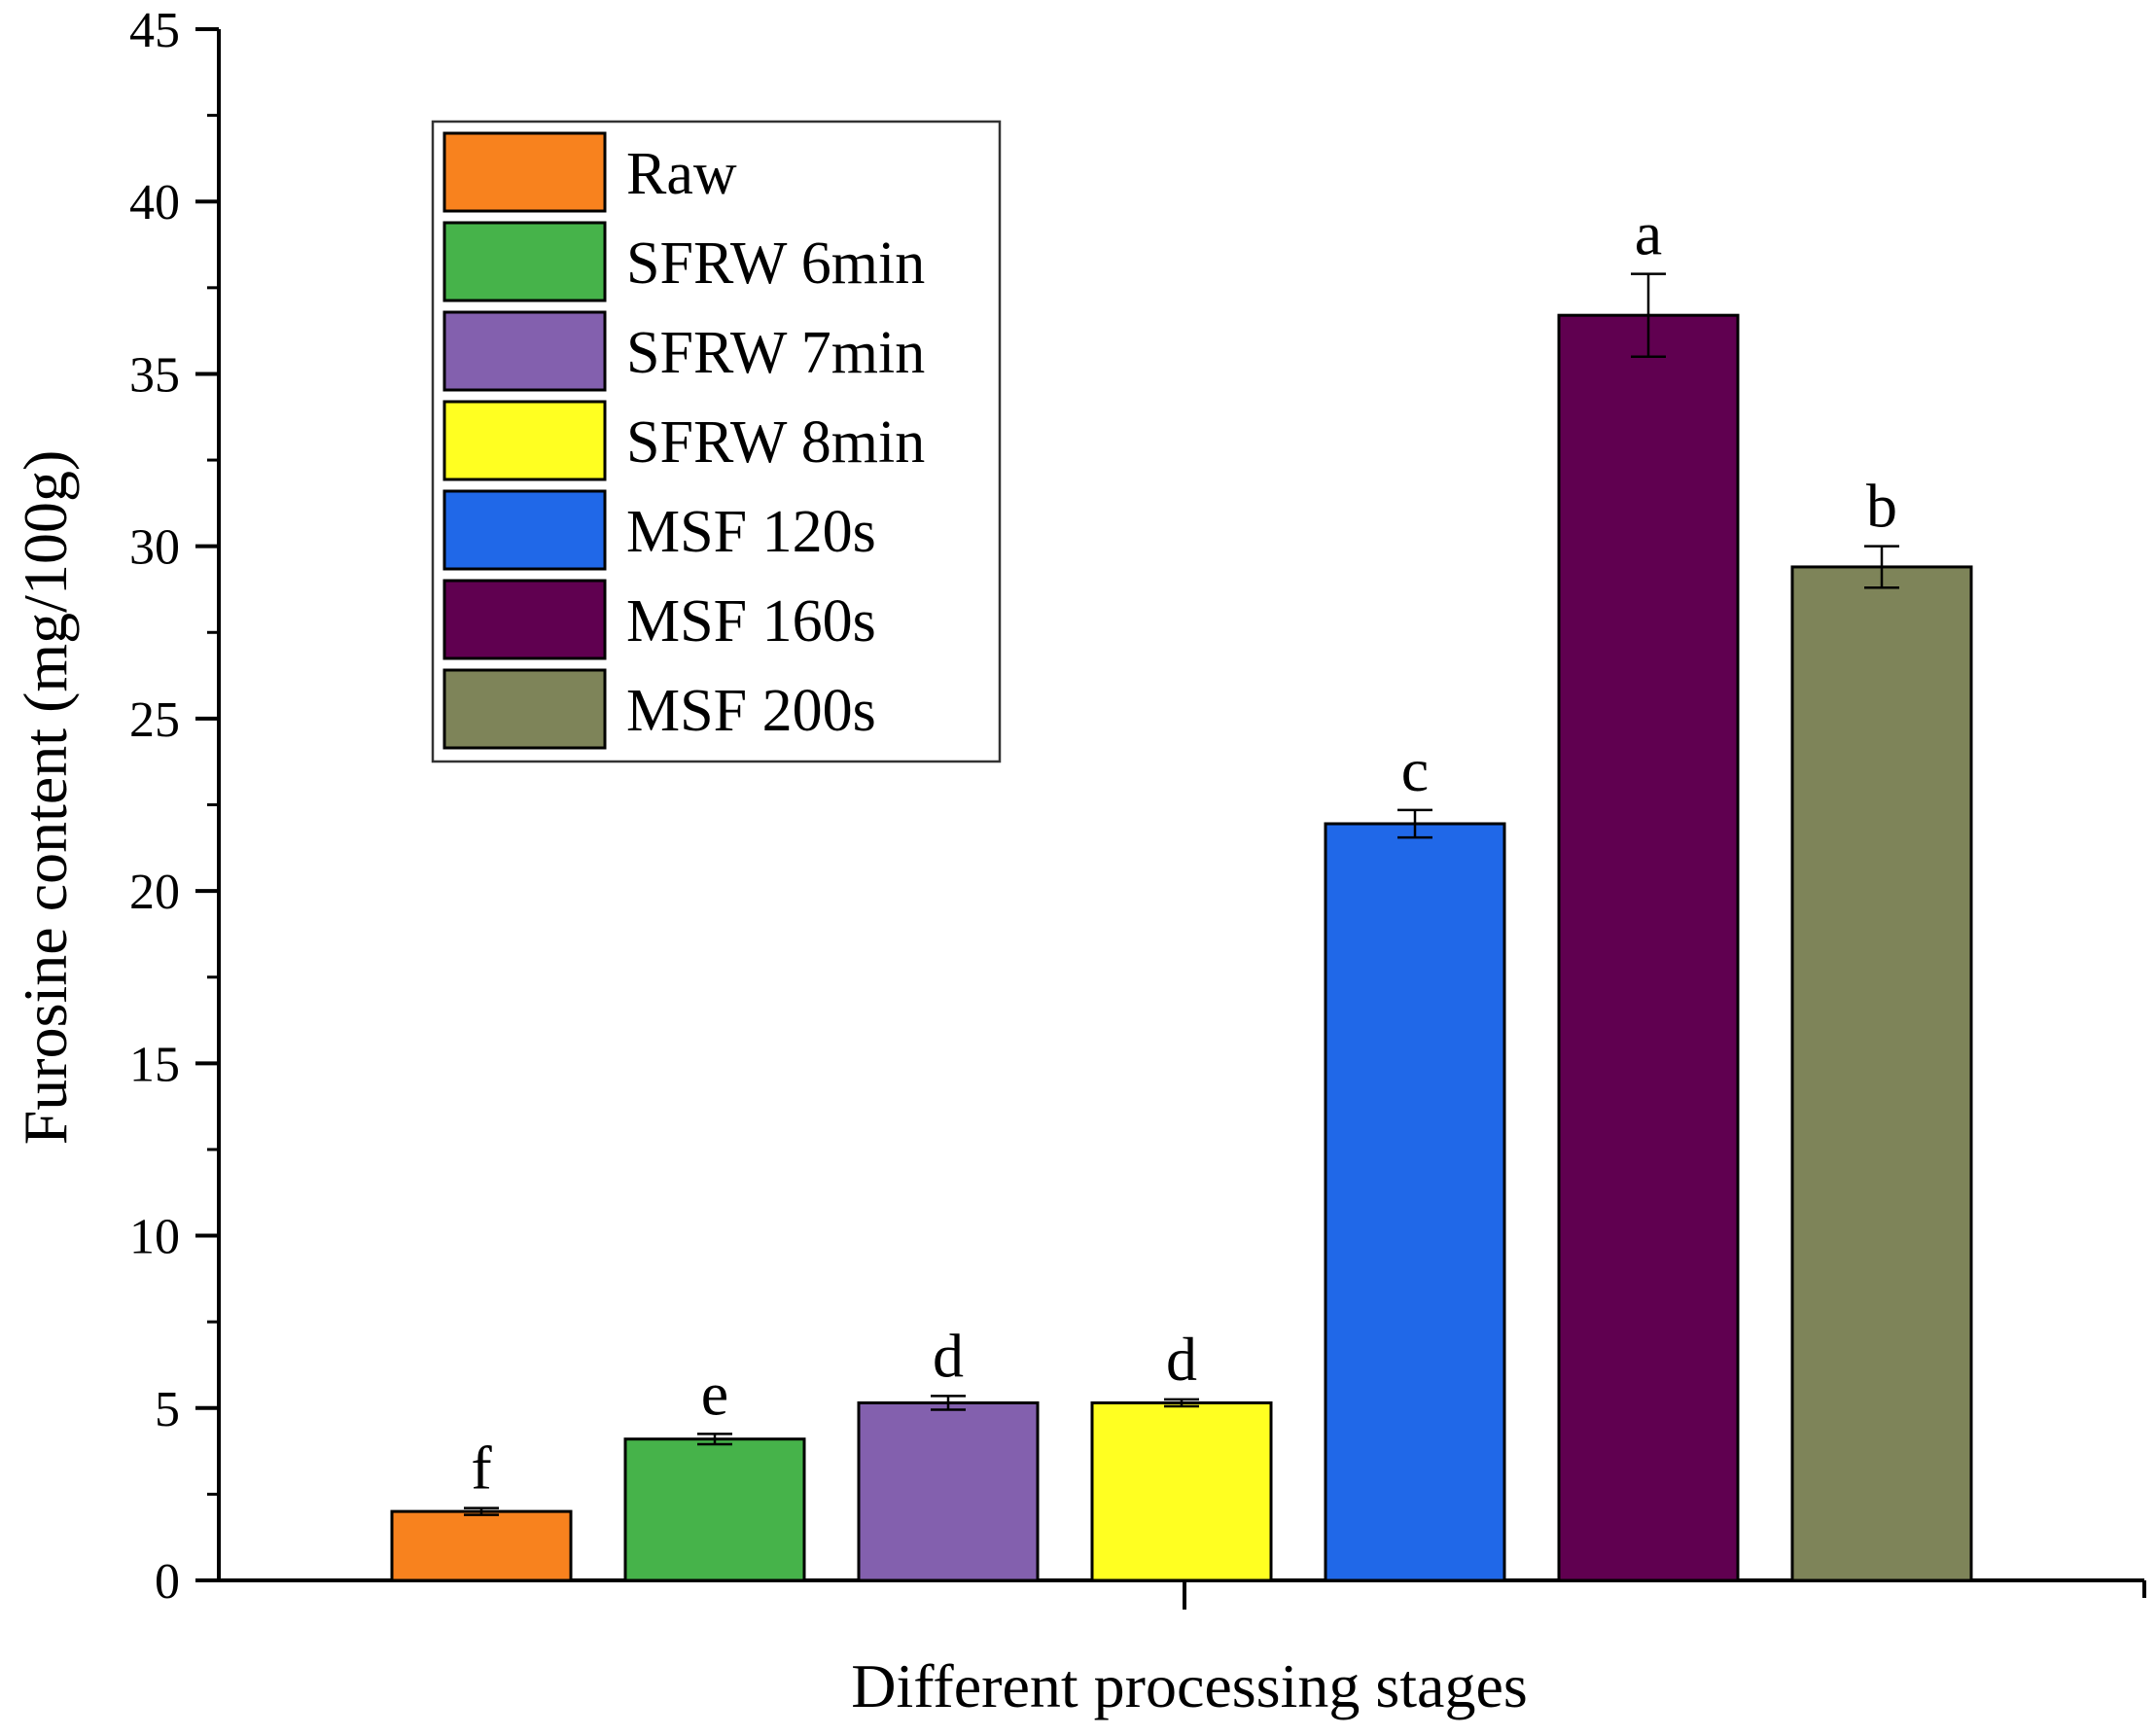 The width and height of the screenshot is (2156, 1736). I want to click on legend-label: SFRW 6min, so click(775, 263).